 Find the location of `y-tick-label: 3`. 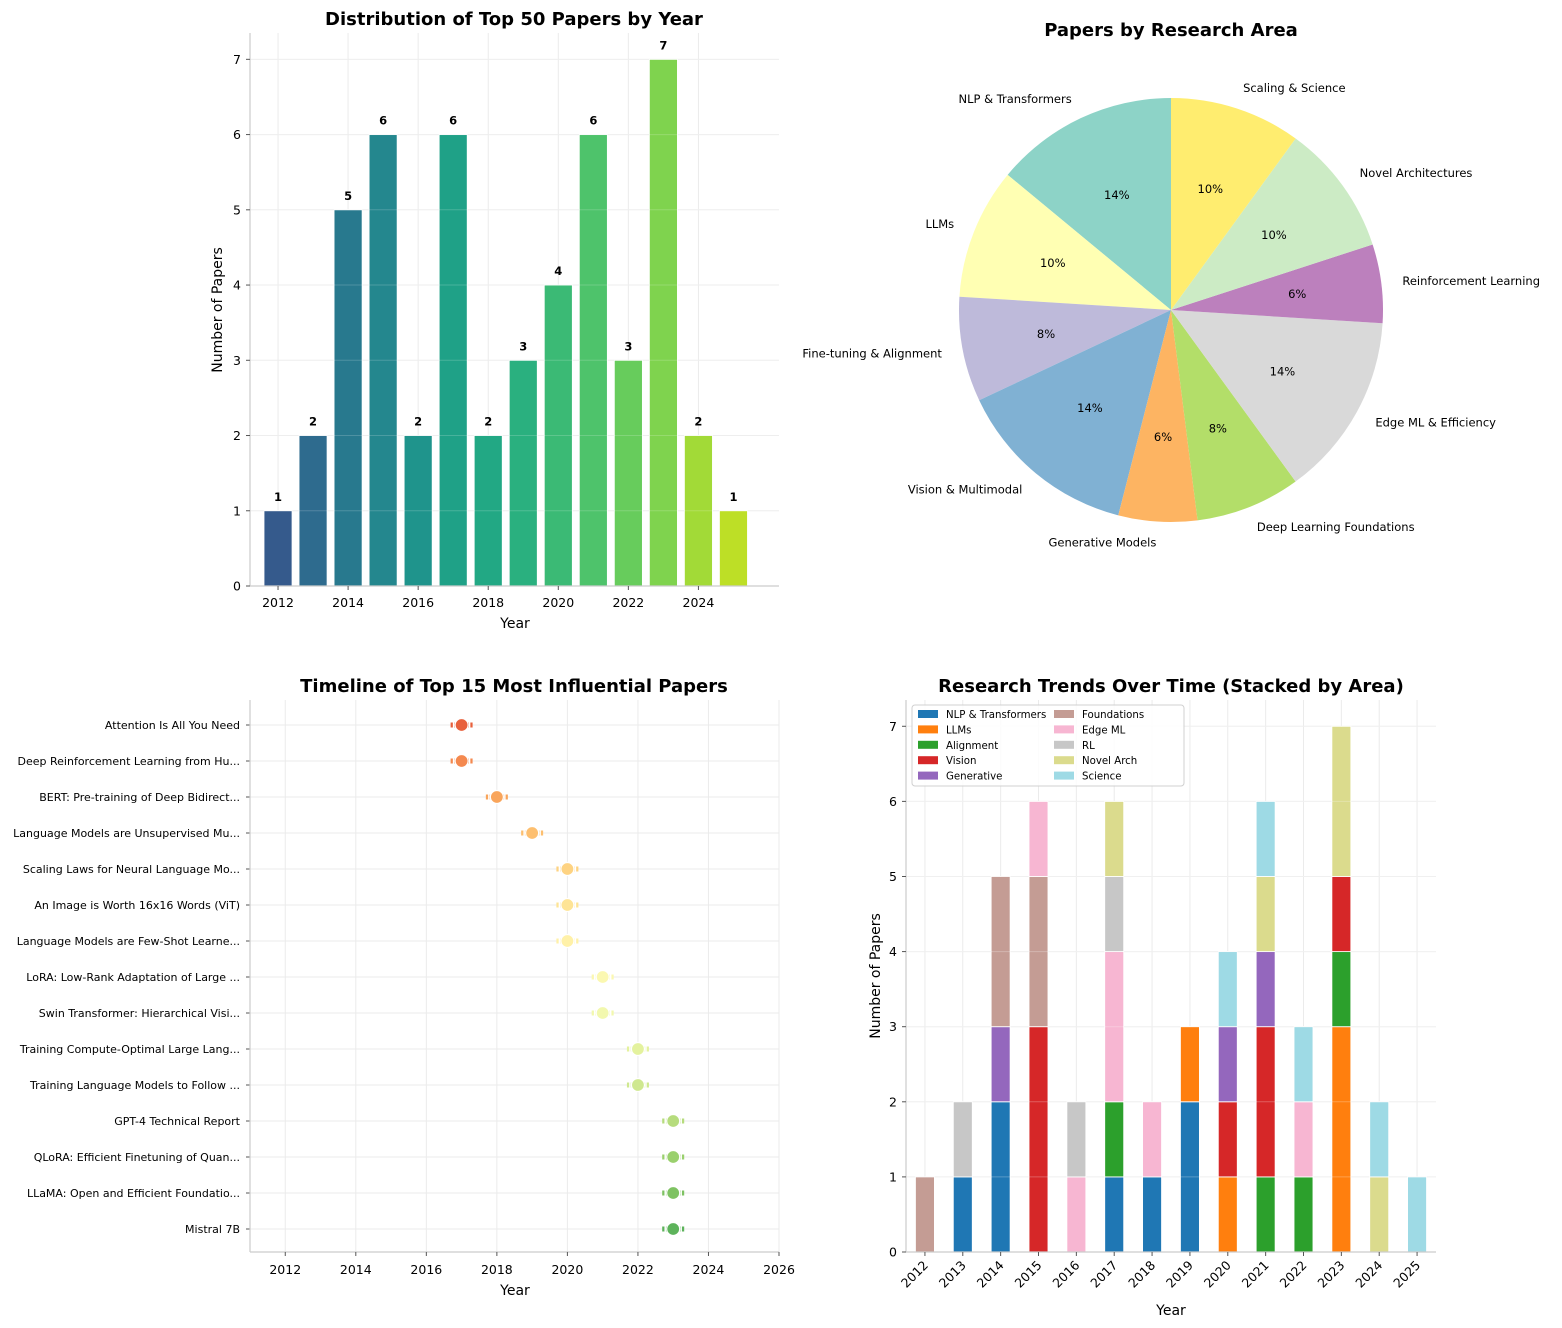

y-tick-label: 3 is located at coordinates (237, 360).